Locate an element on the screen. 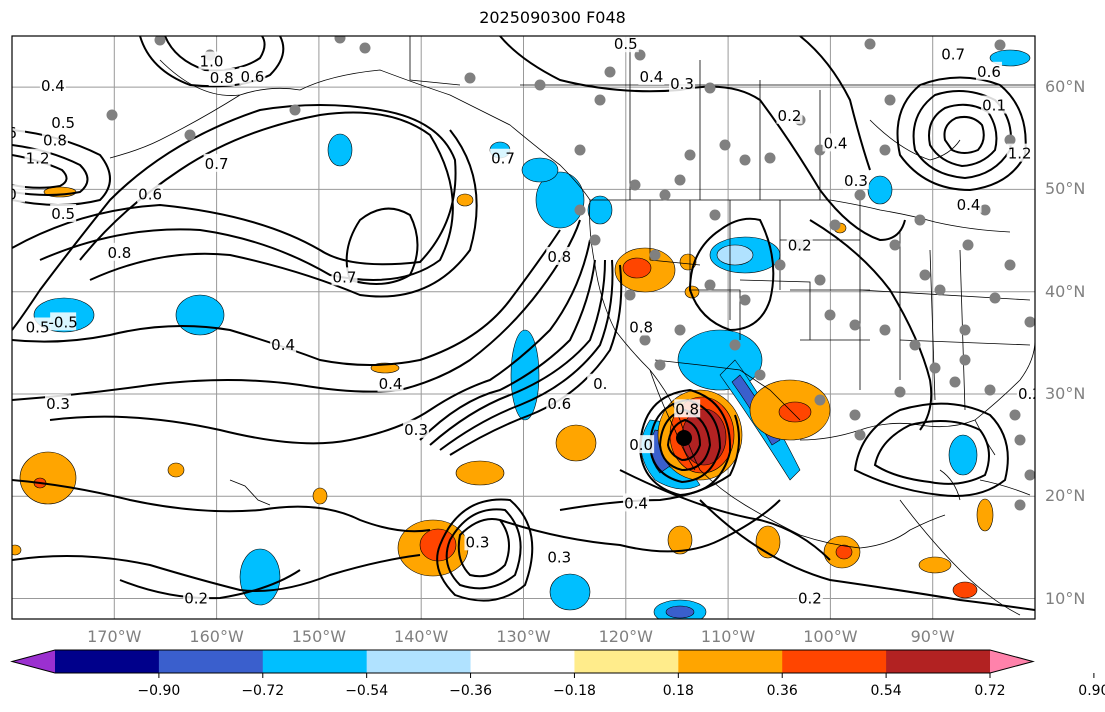 This screenshot has width=1105, height=712. hawaii is located at coordinates (250, 492).